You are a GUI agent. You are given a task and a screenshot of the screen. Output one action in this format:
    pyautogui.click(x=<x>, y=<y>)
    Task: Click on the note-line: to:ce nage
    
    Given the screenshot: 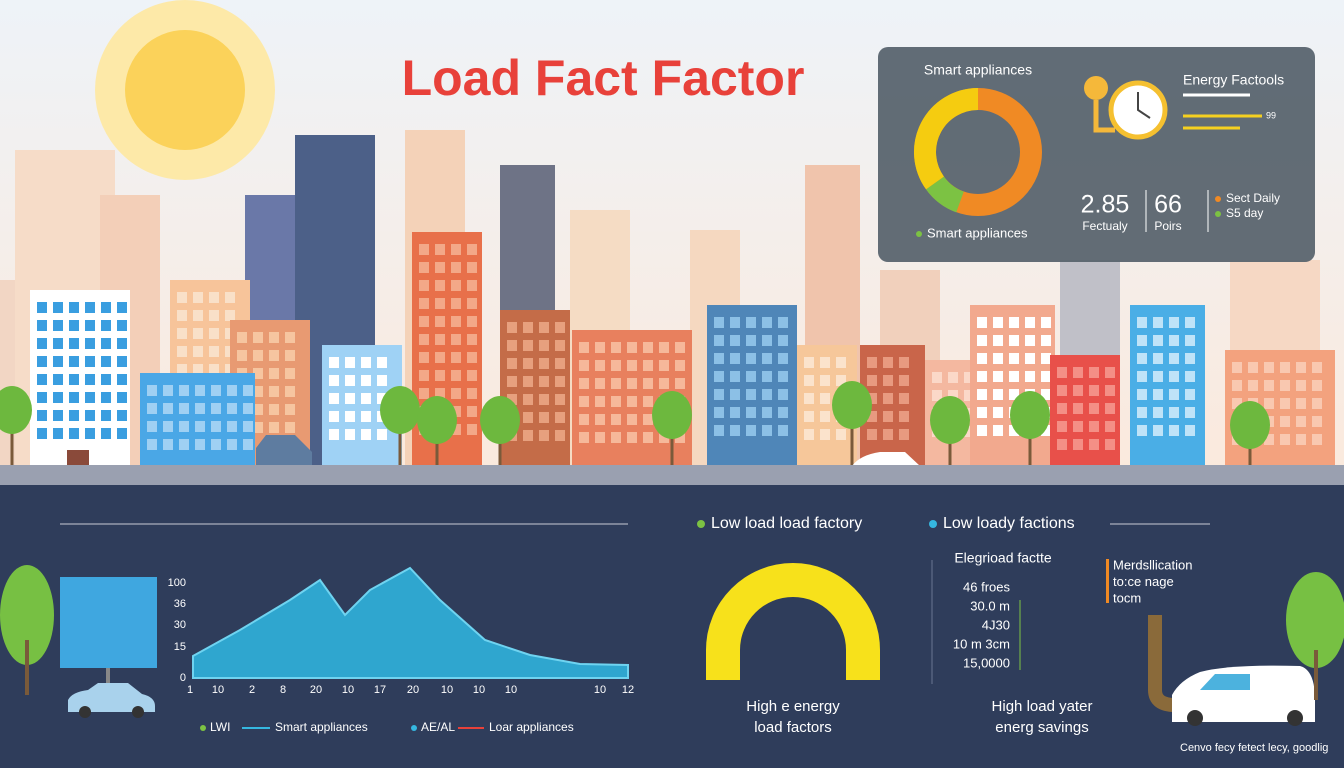 What is the action you would take?
    pyautogui.click(x=1143, y=581)
    